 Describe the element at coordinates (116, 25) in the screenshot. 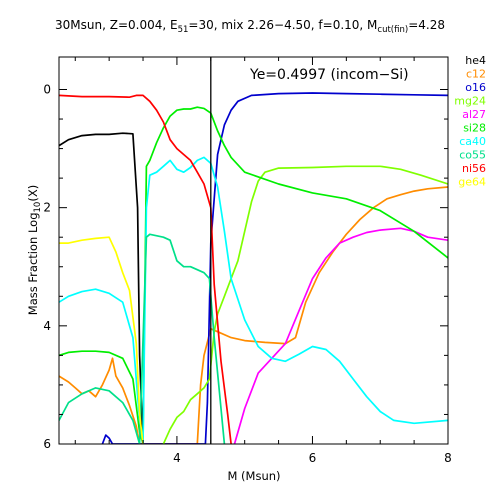

I see `chart-title-part1: 30Msun, Z=0.004, E` at that location.